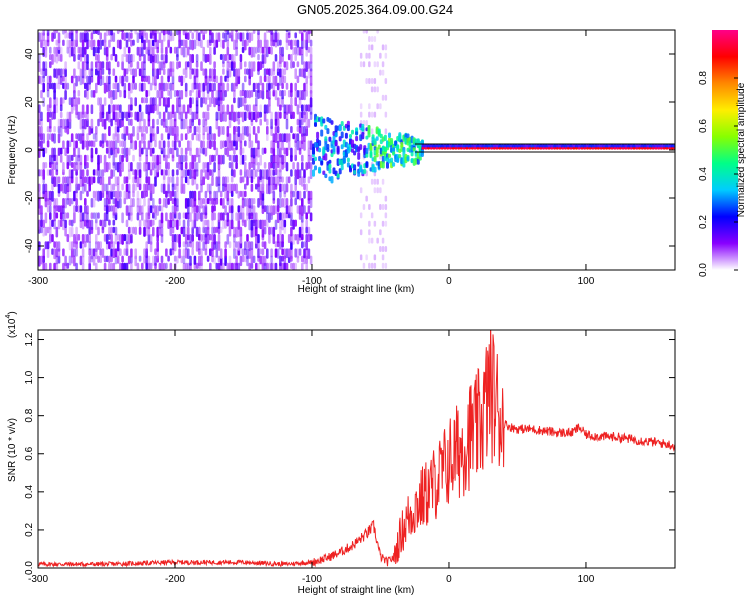 The image size is (750, 600). What do you see at coordinates (586, 579) in the screenshot?
I see `snr-x-tick-label: 100` at bounding box center [586, 579].